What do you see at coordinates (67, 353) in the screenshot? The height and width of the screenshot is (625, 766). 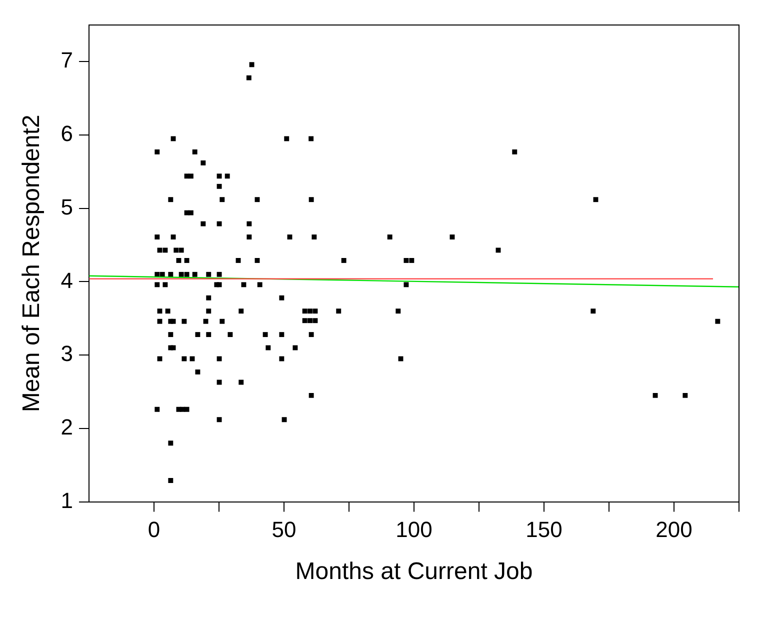 I see `y-tick-label: 3` at bounding box center [67, 353].